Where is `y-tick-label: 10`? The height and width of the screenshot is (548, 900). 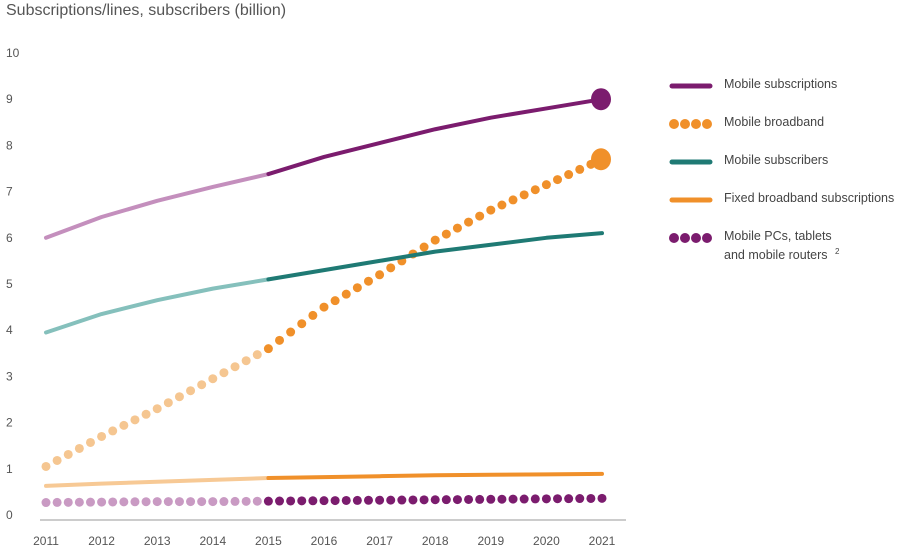 y-tick-label: 10 is located at coordinates (13, 53).